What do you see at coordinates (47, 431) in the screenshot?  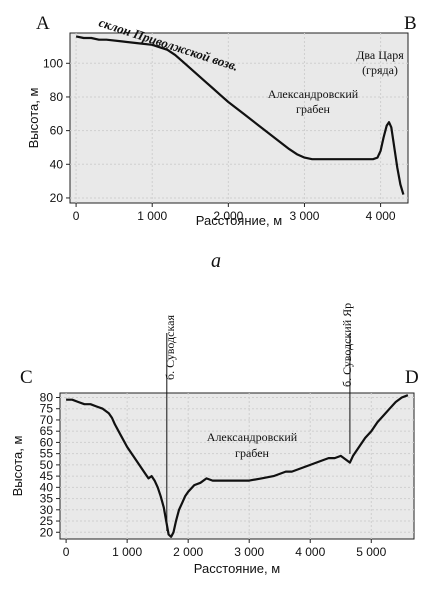 I see `y-tick-label: 65` at bounding box center [47, 431].